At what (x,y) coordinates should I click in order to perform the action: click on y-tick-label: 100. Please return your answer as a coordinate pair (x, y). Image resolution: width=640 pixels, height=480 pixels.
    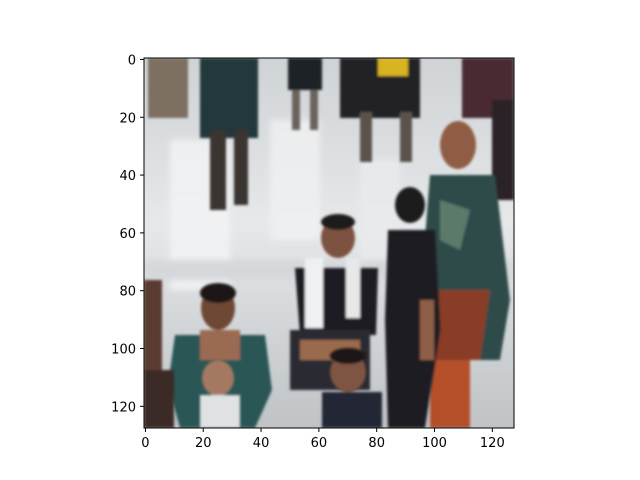
    Looking at the image, I should click on (123, 350).